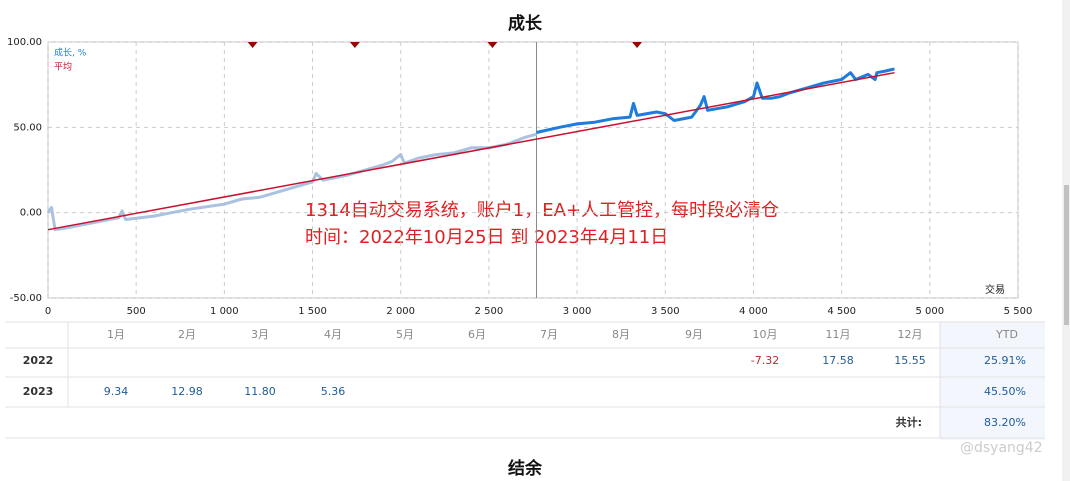 The width and height of the screenshot is (1070, 481). I want to click on total-value: 83.20%, so click(1005, 422).